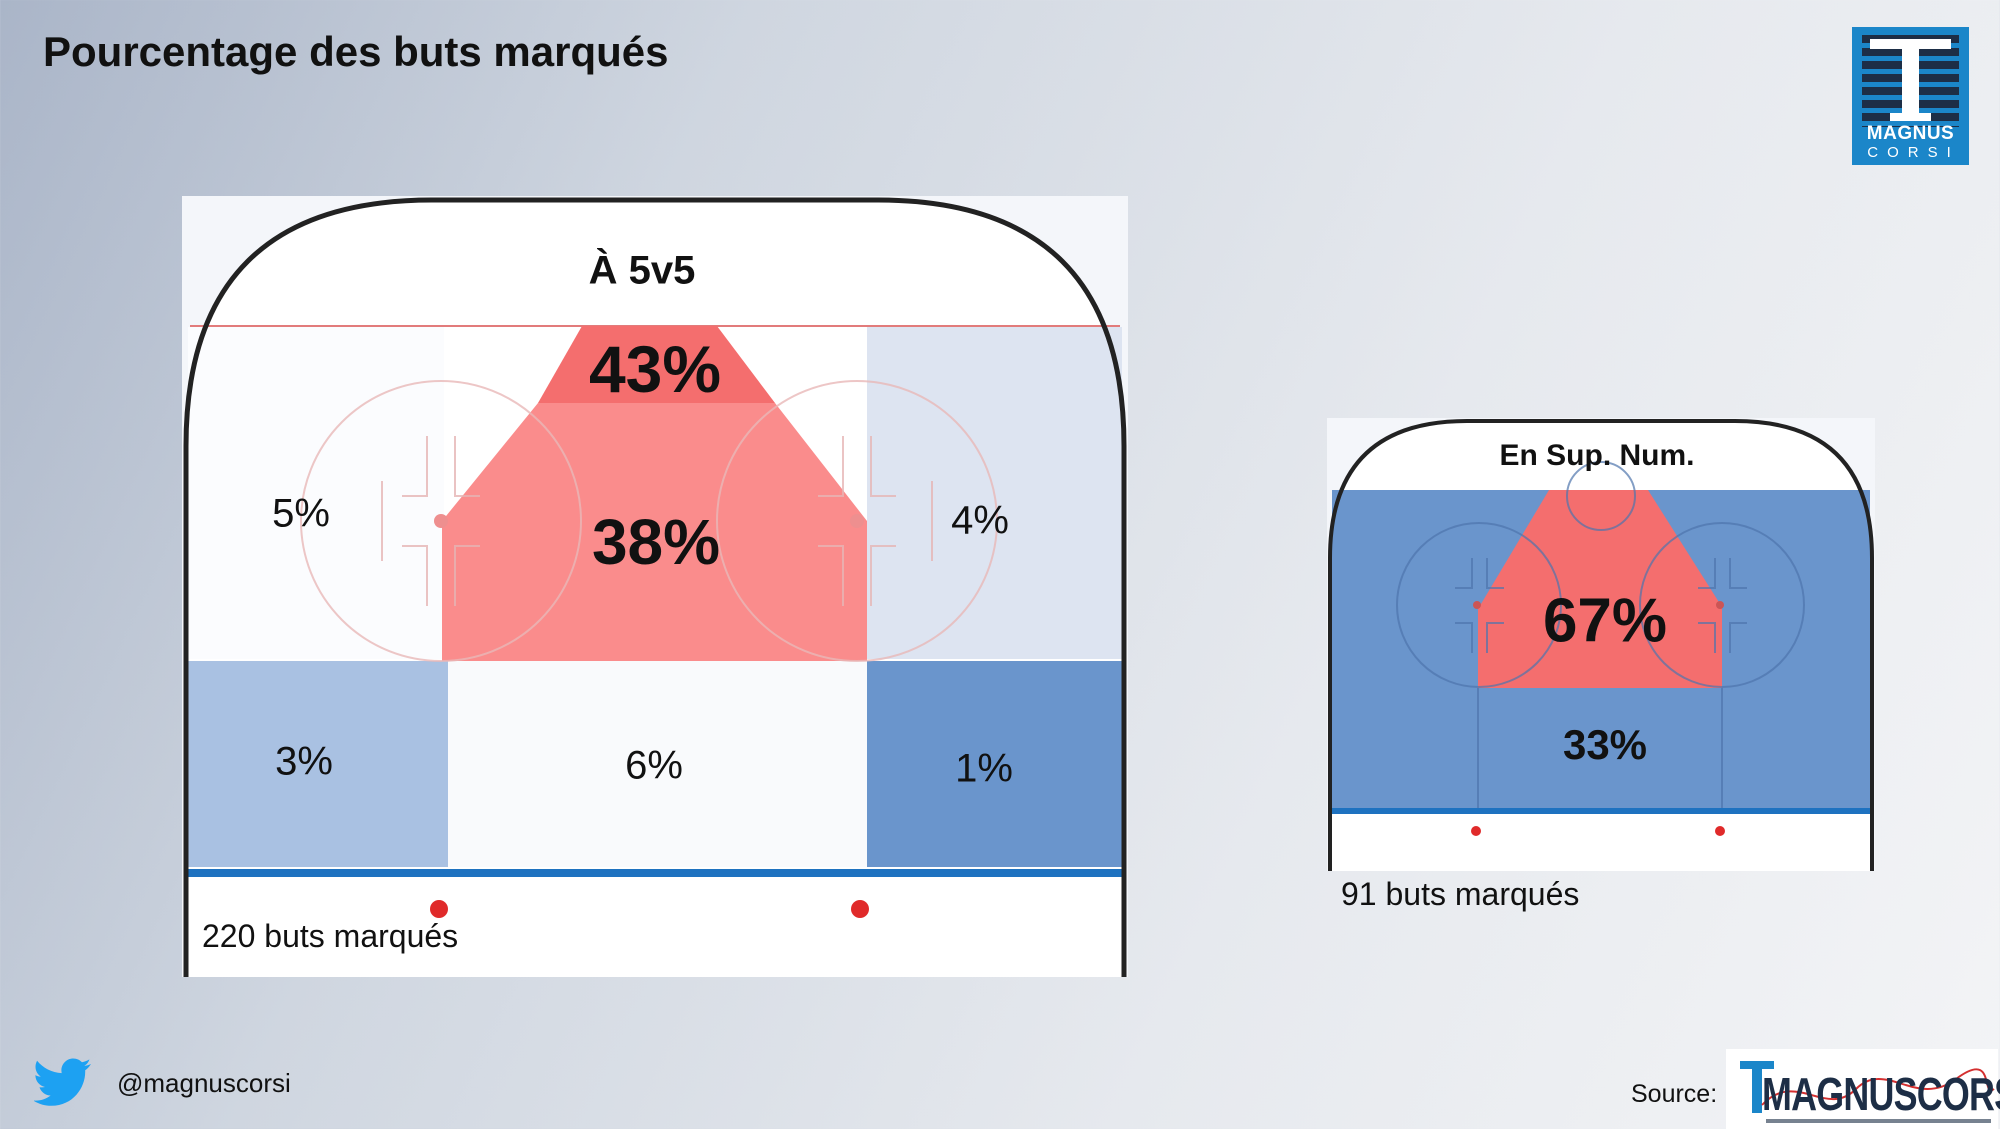  Describe the element at coordinates (1605, 744) in the screenshot. I see `zone-label-point: 33%` at that location.